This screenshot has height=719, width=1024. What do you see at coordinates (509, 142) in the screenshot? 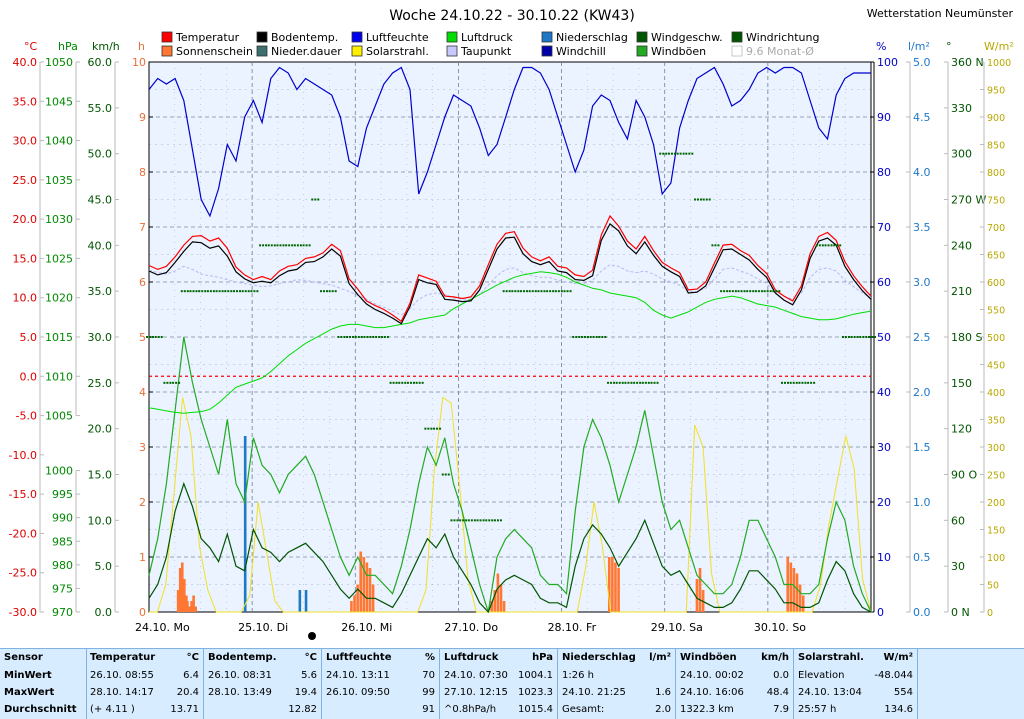
I see `series-line-luftfeuchte` at bounding box center [509, 142].